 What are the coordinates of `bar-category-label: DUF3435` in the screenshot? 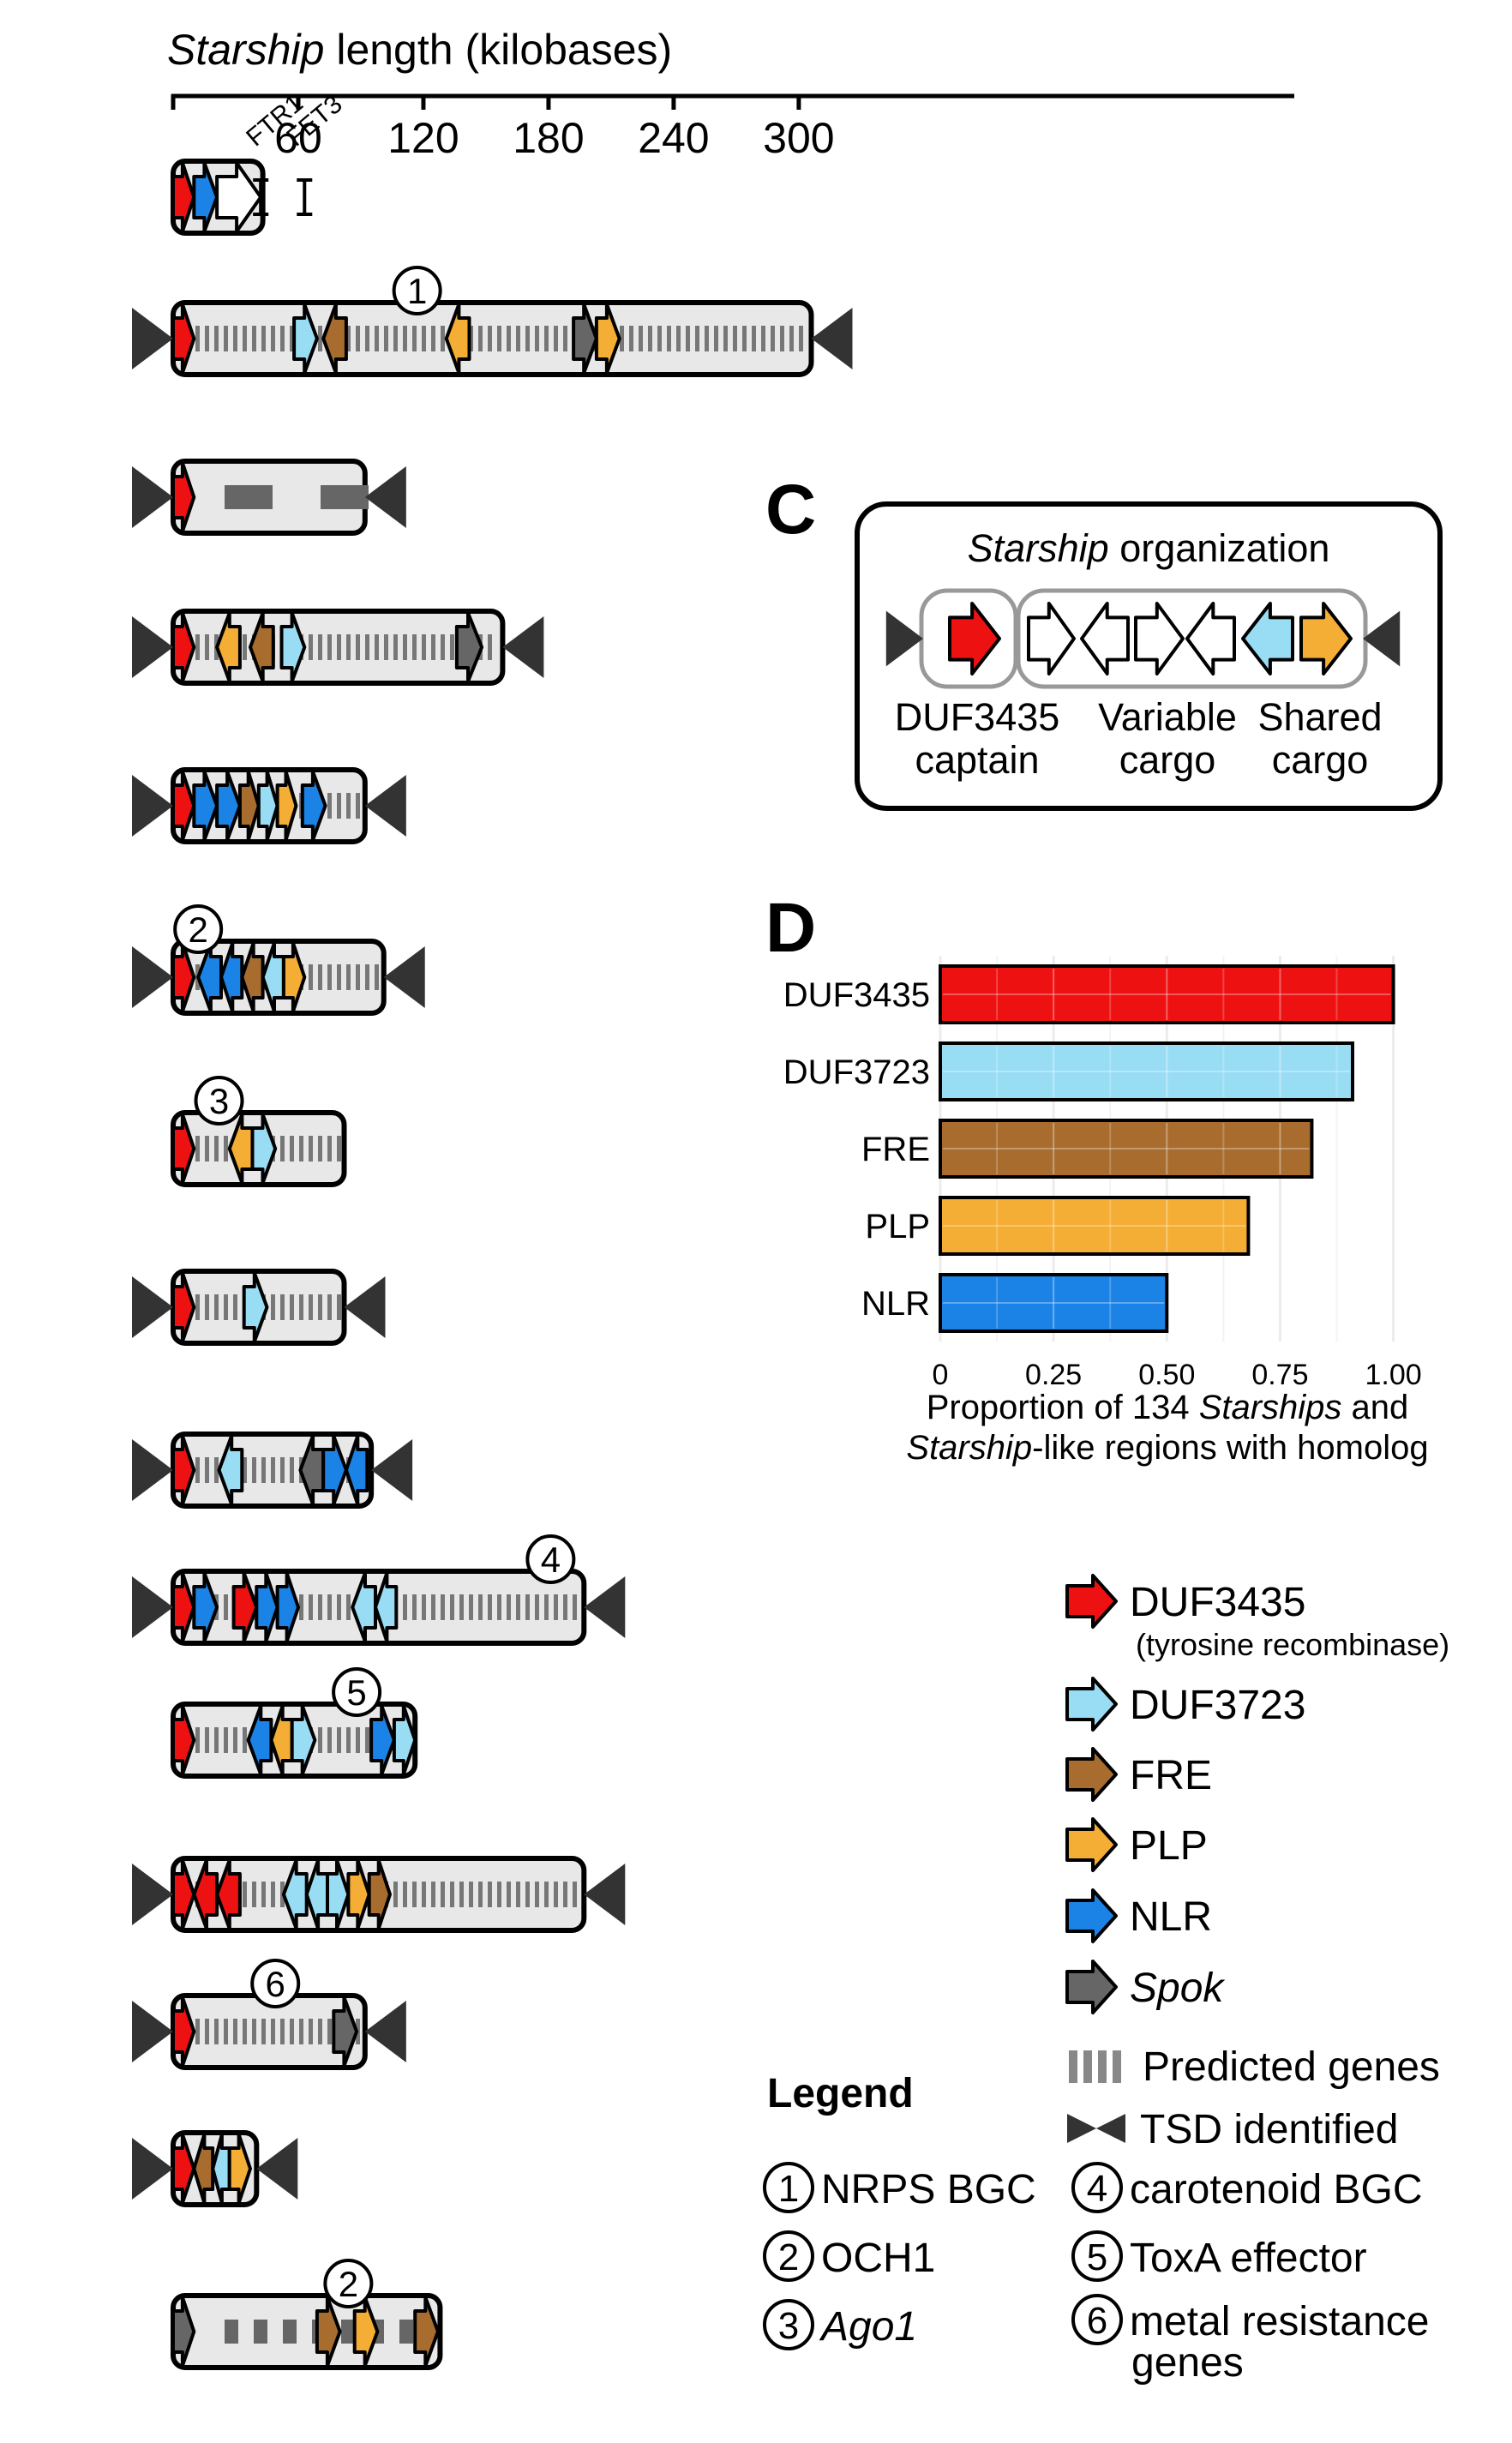 It's located at (856, 995).